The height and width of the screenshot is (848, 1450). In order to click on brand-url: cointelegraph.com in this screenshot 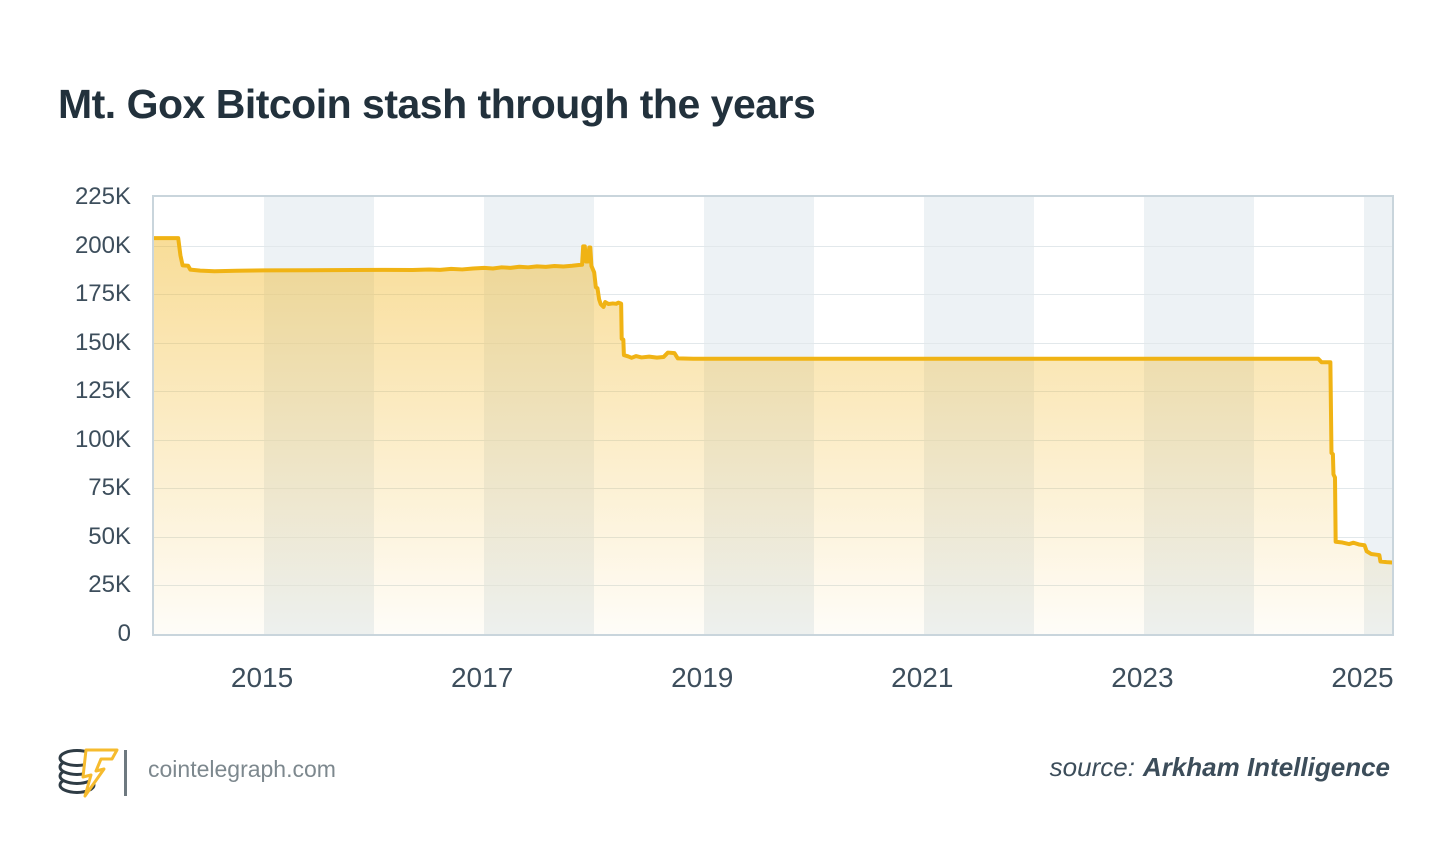, I will do `click(242, 769)`.